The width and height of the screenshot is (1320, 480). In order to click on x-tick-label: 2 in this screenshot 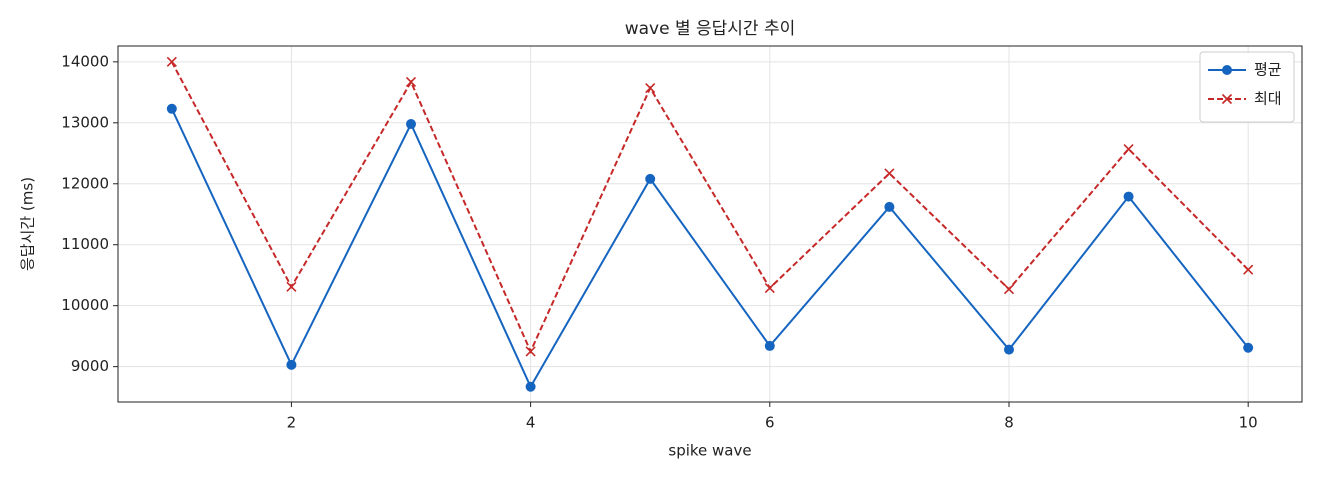, I will do `click(292, 423)`.